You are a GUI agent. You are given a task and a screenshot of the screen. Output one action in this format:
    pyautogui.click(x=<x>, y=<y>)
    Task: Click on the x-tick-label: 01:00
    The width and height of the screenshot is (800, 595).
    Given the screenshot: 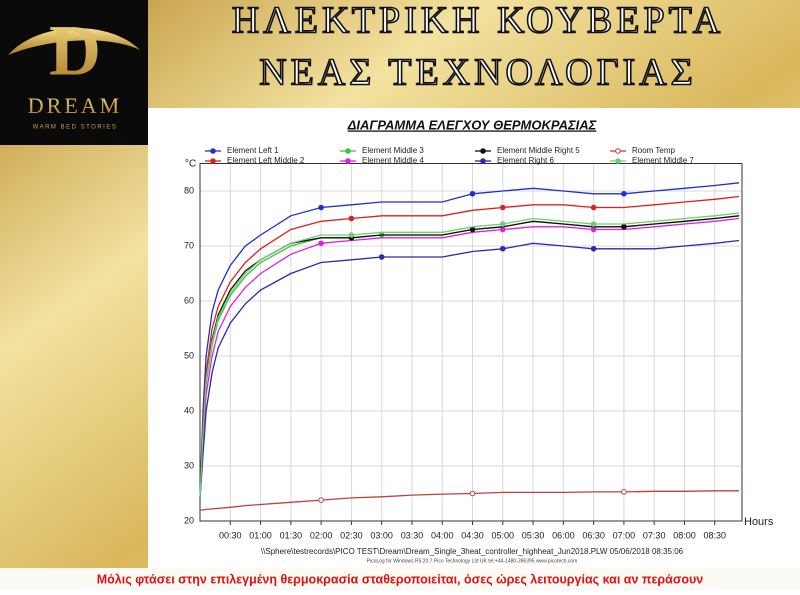 What is the action you would take?
    pyautogui.click(x=260, y=535)
    